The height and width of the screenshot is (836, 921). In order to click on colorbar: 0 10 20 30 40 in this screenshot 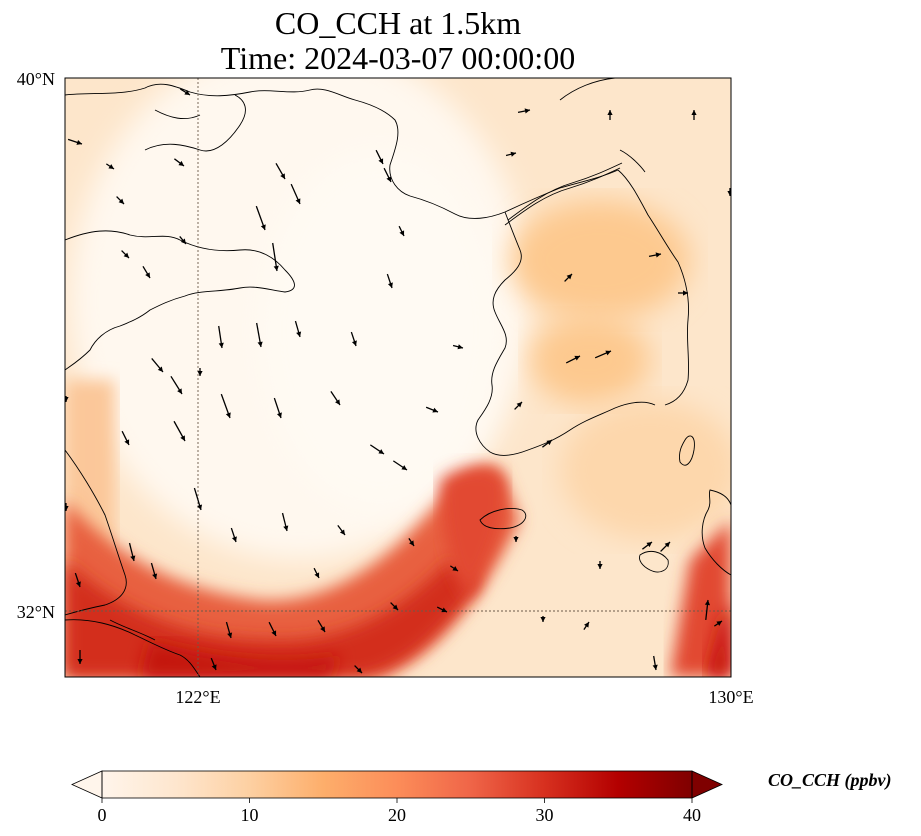, I will do `click(397, 797)`.